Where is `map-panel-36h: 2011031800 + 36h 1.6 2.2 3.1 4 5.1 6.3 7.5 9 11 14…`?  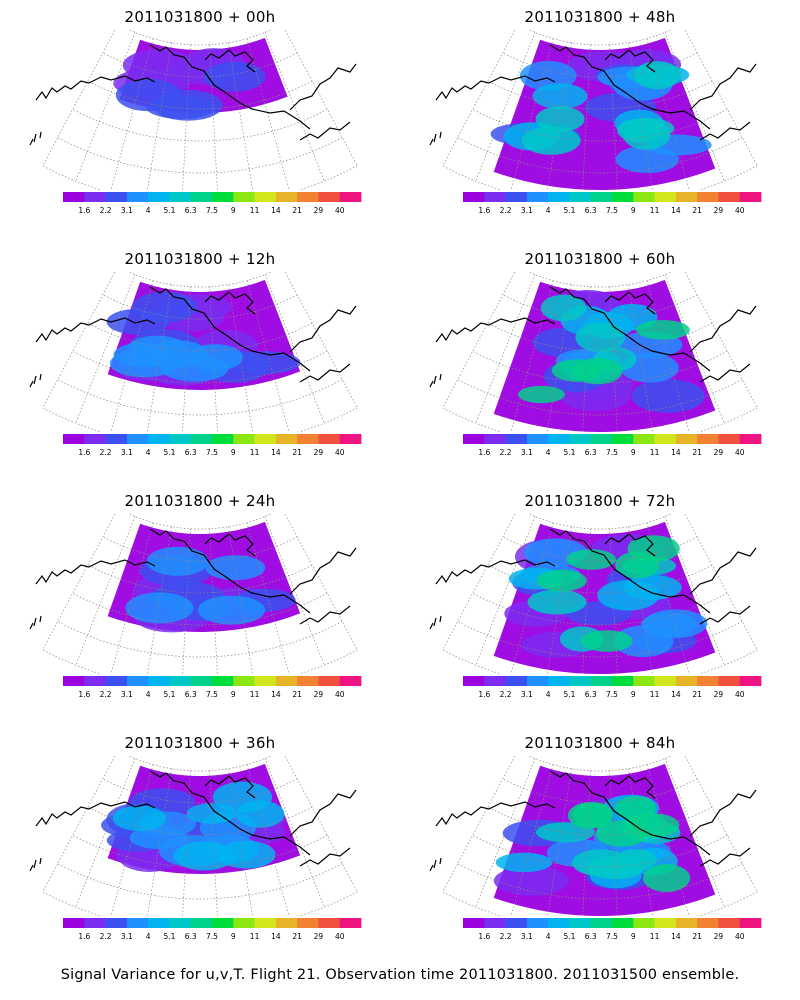
map-panel-36h: 2011031800 + 36h 1.6 2.2 3.1 4 5.1 6.3 7.5 9 11 14… is located at coordinates (200, 847).